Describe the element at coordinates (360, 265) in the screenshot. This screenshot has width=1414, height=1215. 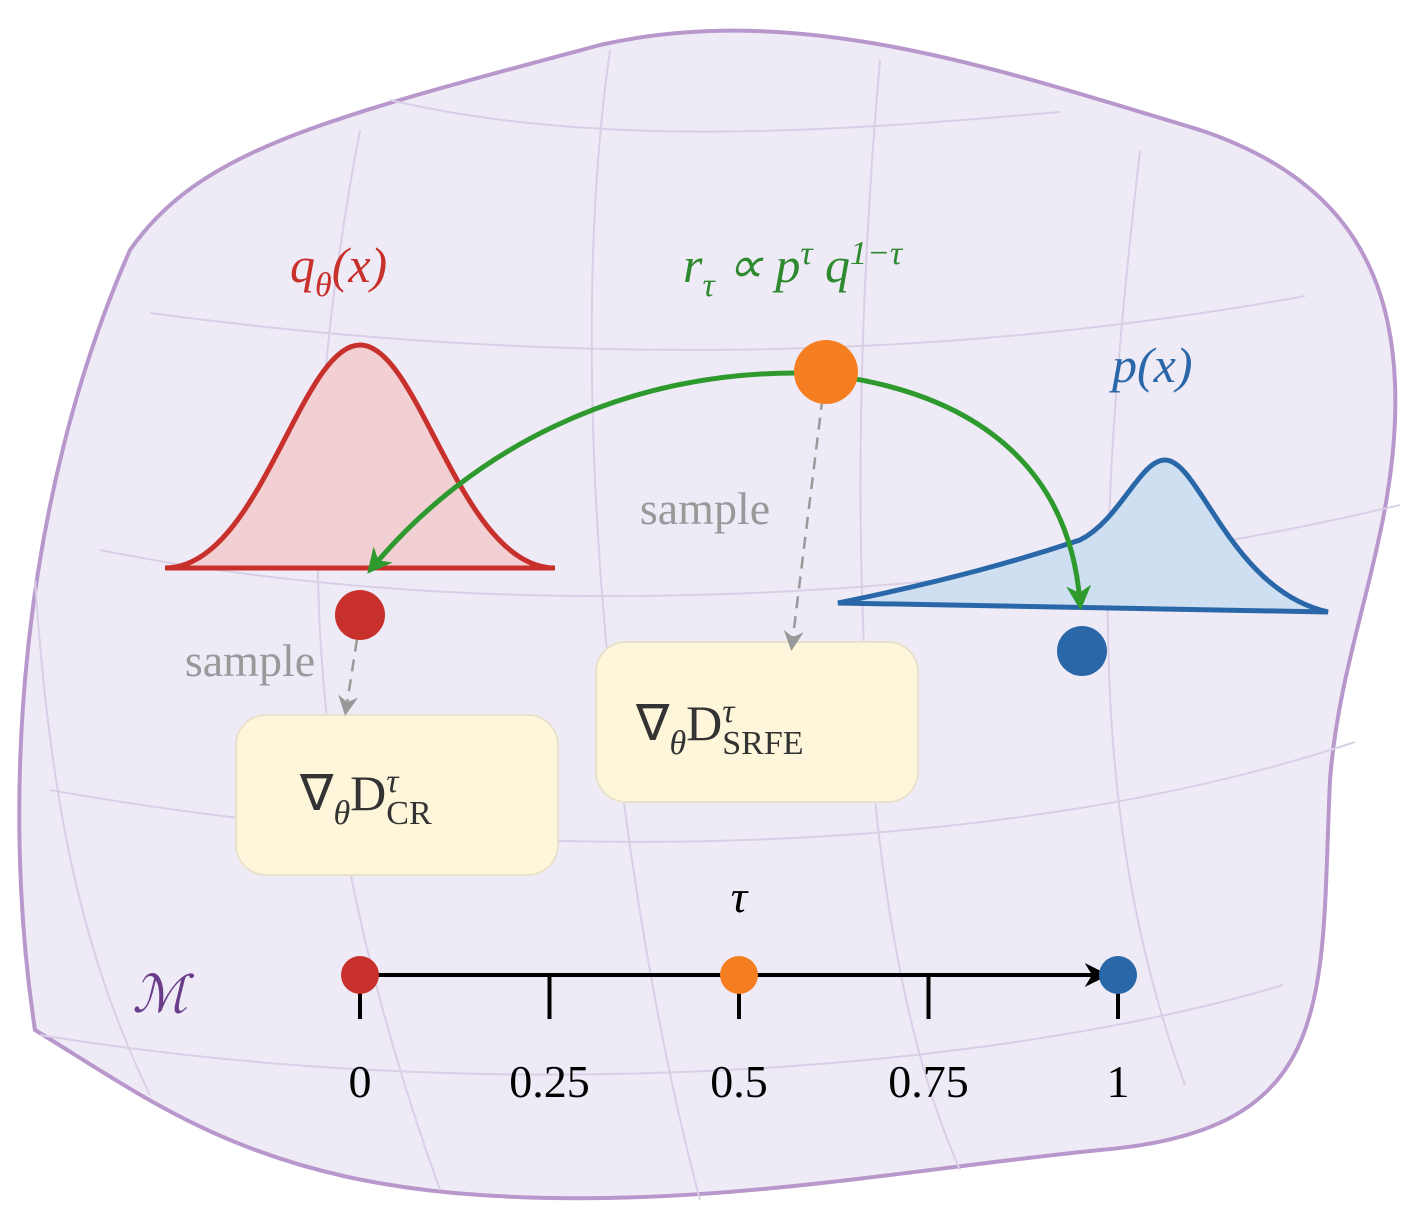
I see `label-text: (x)` at that location.